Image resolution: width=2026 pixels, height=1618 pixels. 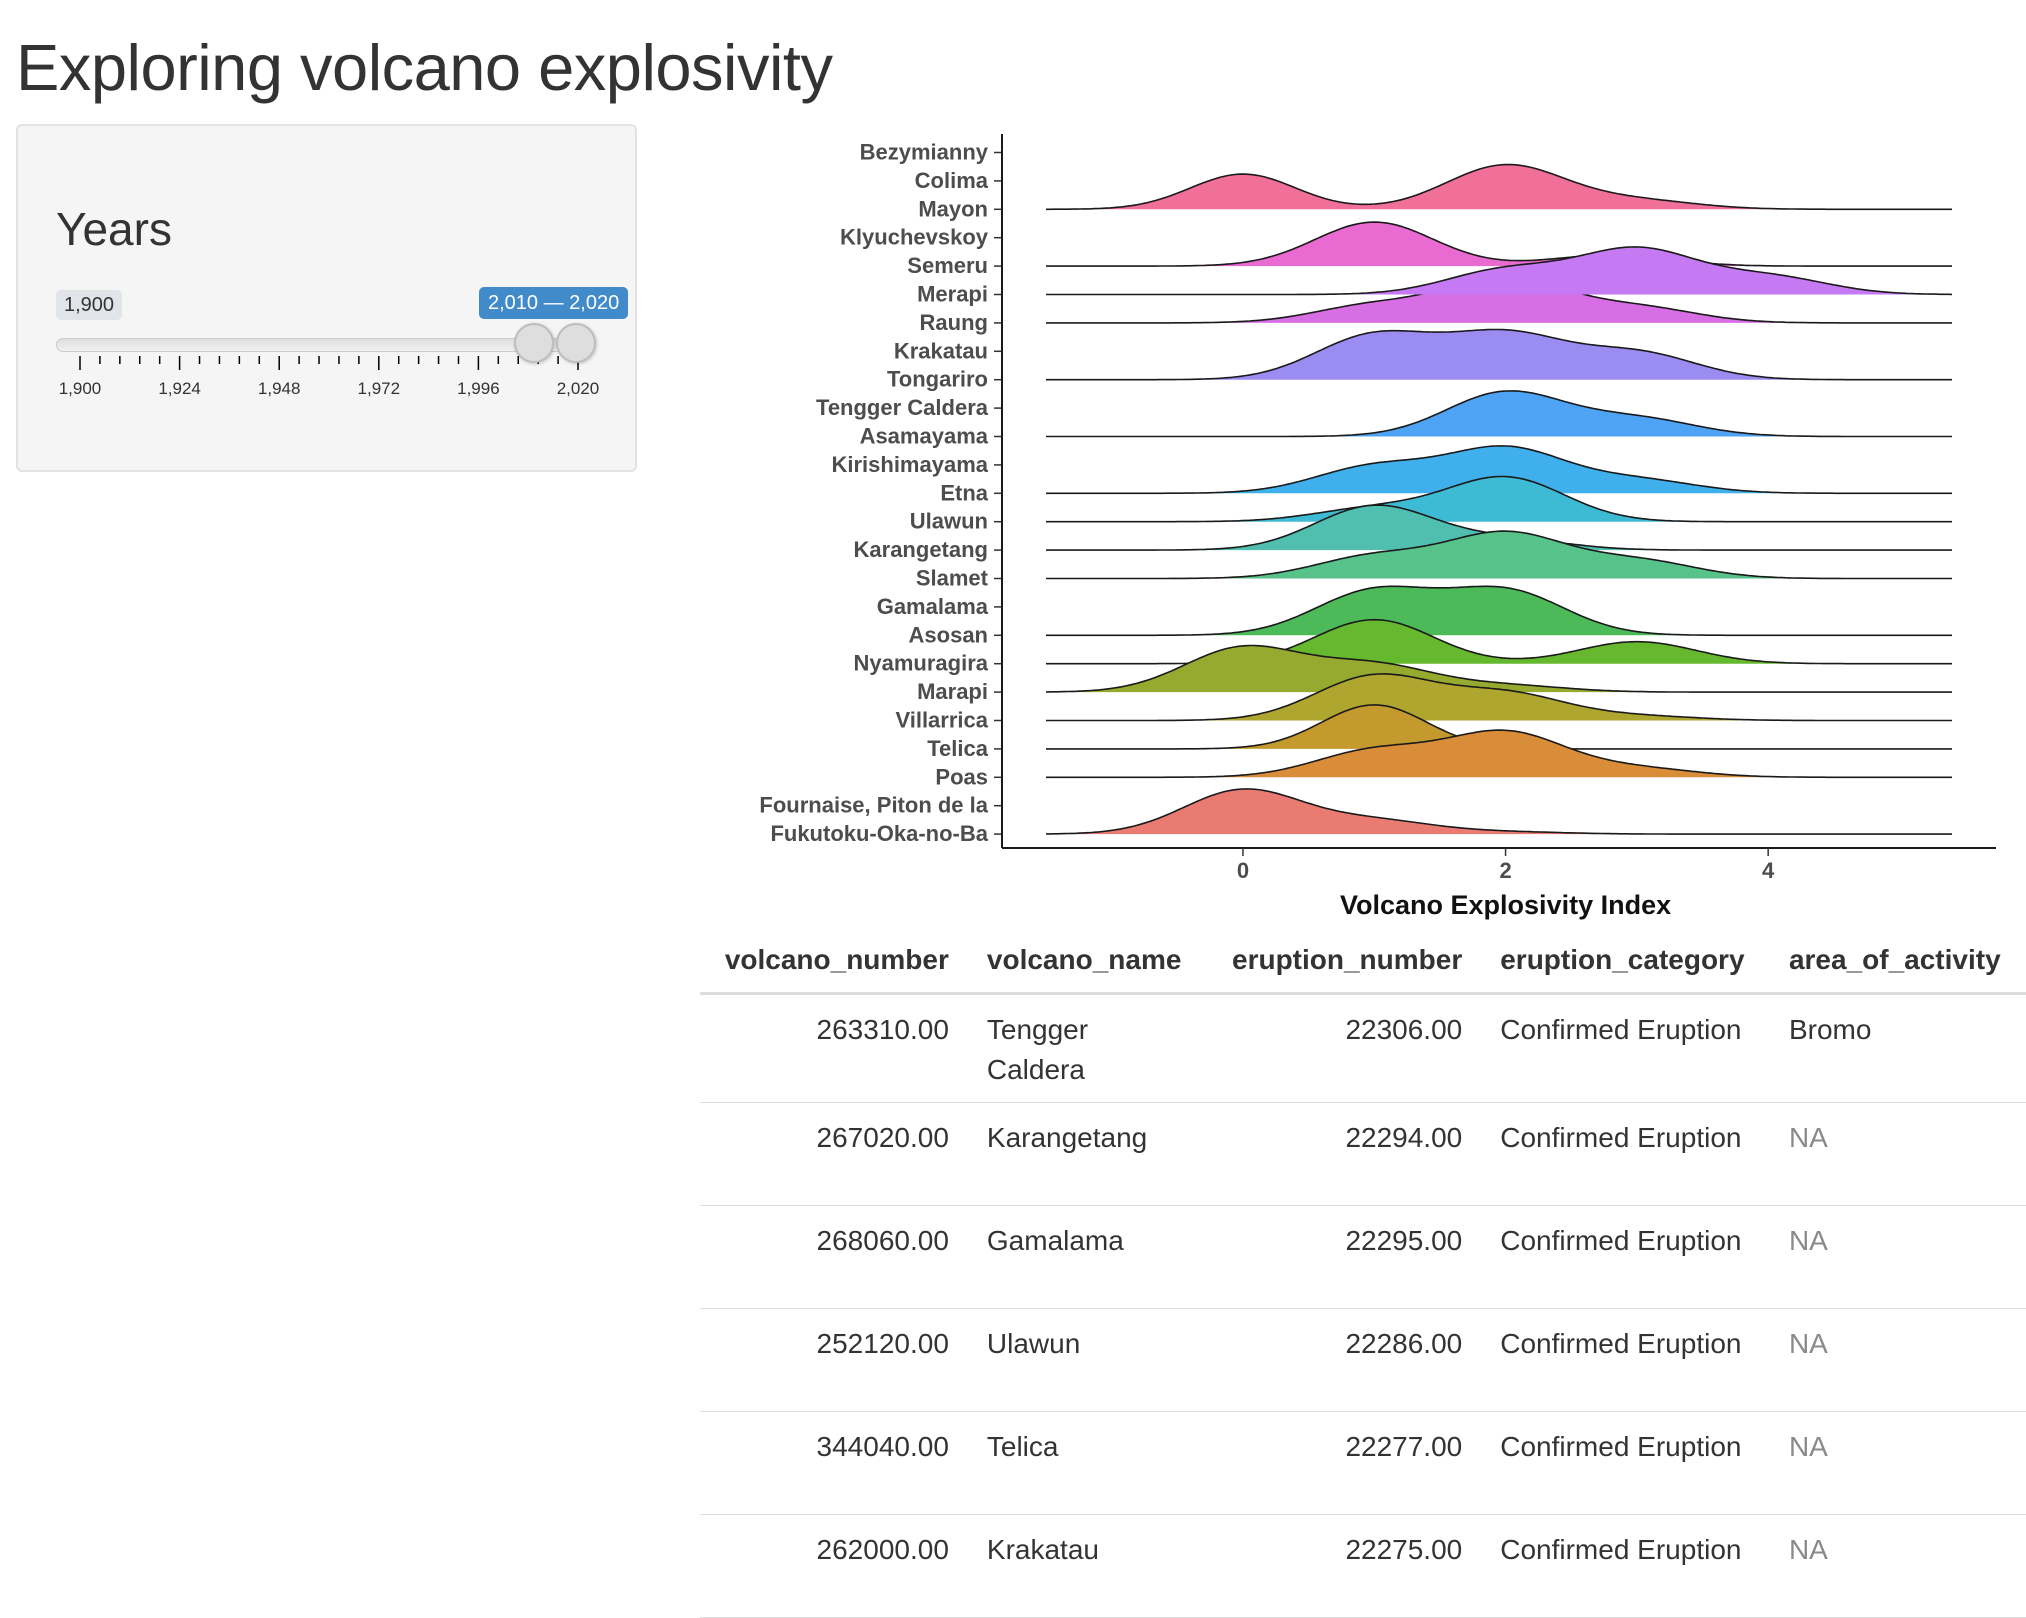 What do you see at coordinates (1082, 1257) in the screenshot?
I see `cell-volcano-name: Gamalama` at bounding box center [1082, 1257].